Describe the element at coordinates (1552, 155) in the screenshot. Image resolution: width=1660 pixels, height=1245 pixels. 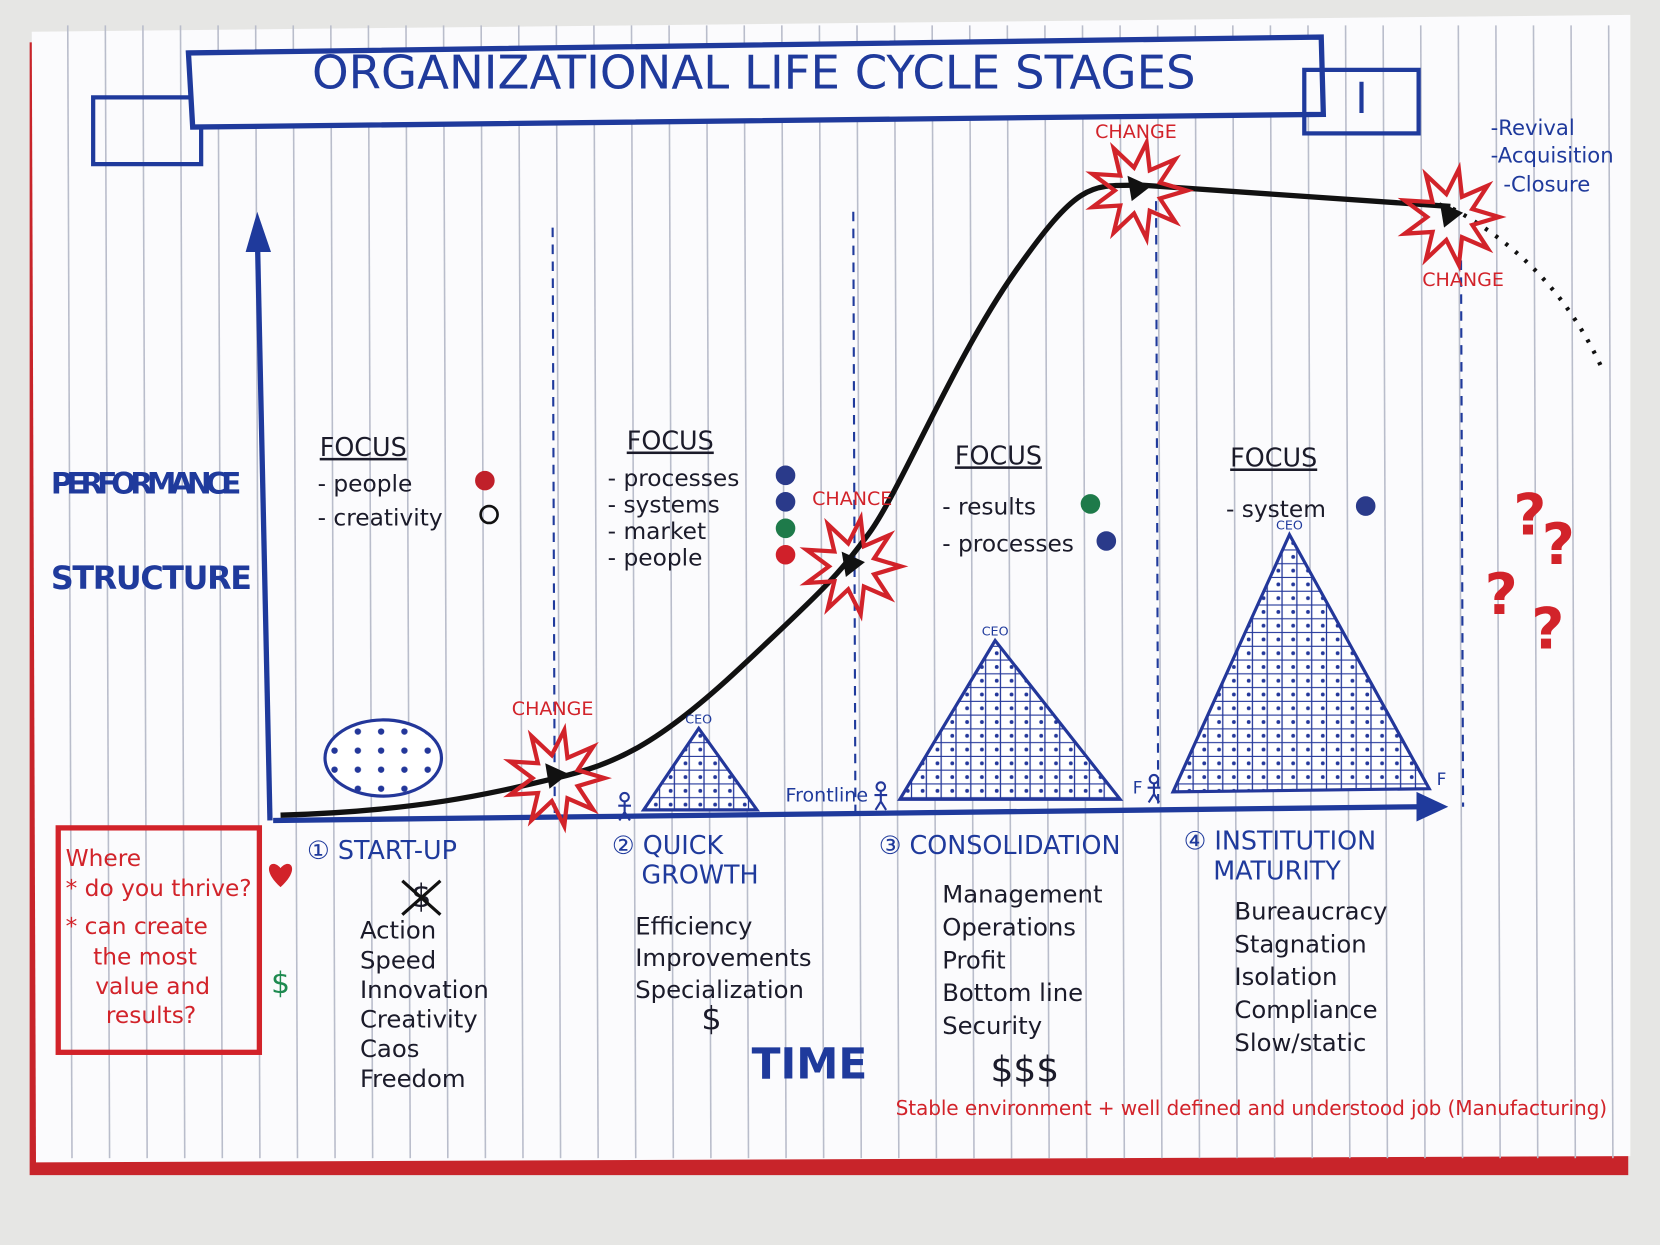
I see `outcome: -Acquisition` at that location.